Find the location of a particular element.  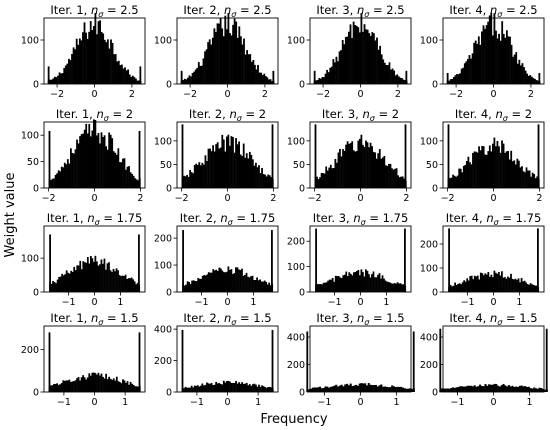

x-tick-label: 0 is located at coordinates (94, 94).